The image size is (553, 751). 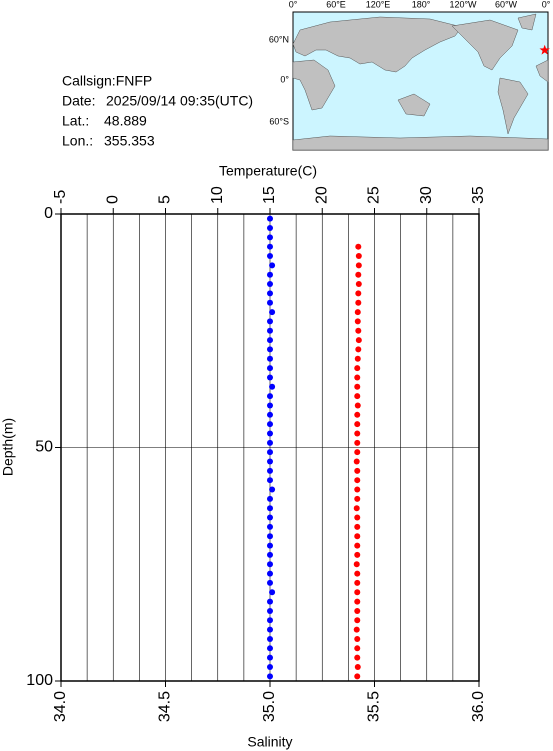 What do you see at coordinates (165, 706) in the screenshot?
I see `x-tick-label: 34.5` at bounding box center [165, 706].